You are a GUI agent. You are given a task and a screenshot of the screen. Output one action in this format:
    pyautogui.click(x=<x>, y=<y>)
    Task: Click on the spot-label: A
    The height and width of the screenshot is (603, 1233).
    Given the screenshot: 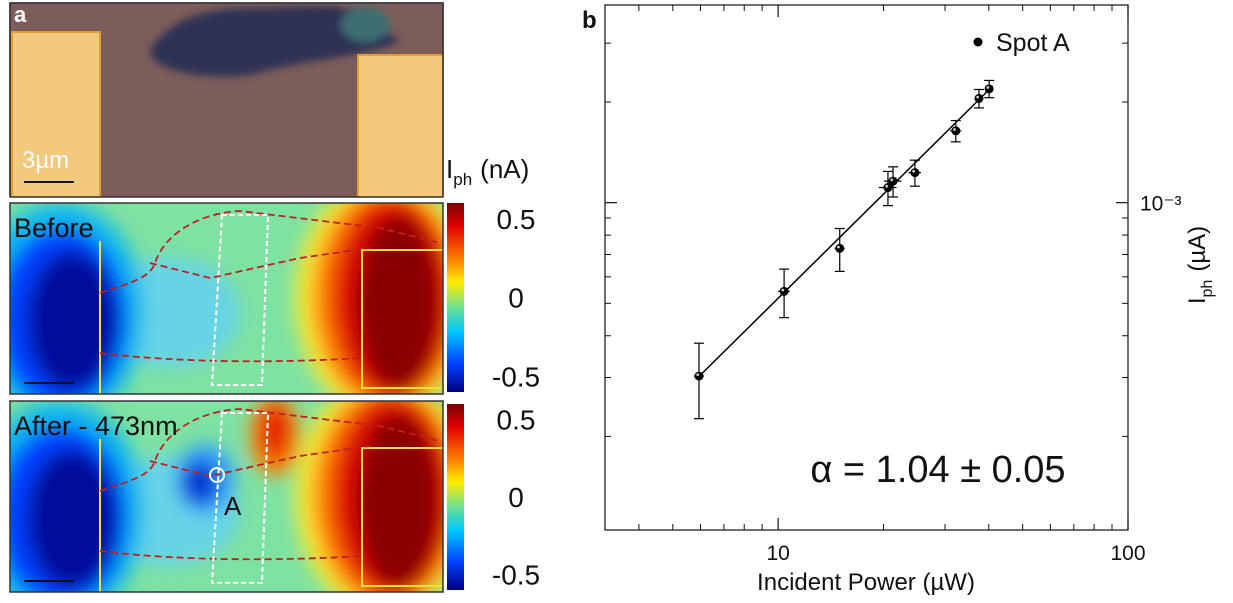 What is the action you would take?
    pyautogui.click(x=233, y=506)
    